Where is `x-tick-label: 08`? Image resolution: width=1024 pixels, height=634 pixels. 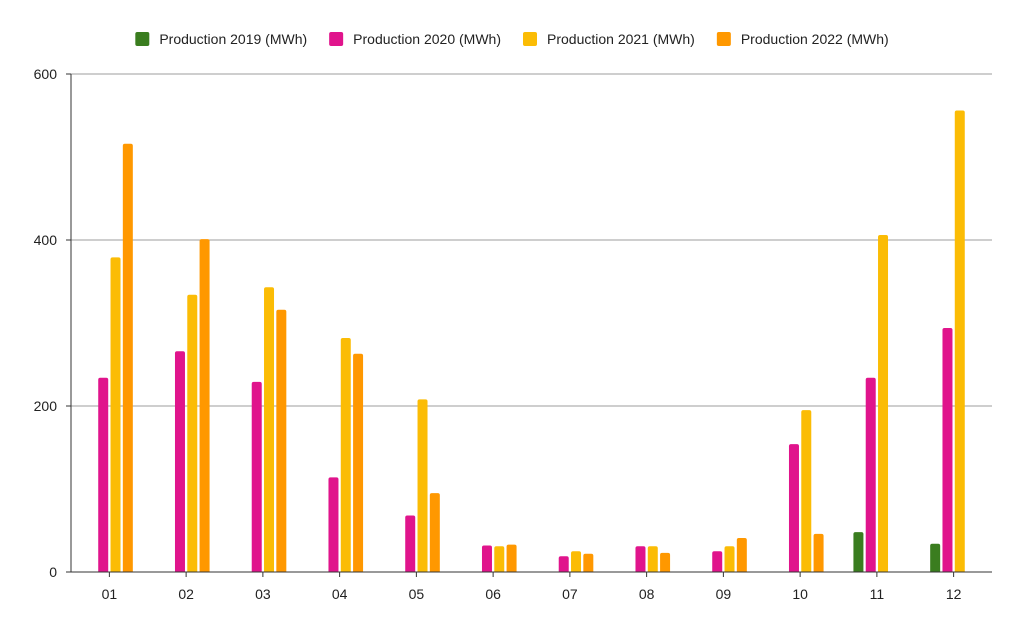
x-tick-label: 08 is located at coordinates (647, 594).